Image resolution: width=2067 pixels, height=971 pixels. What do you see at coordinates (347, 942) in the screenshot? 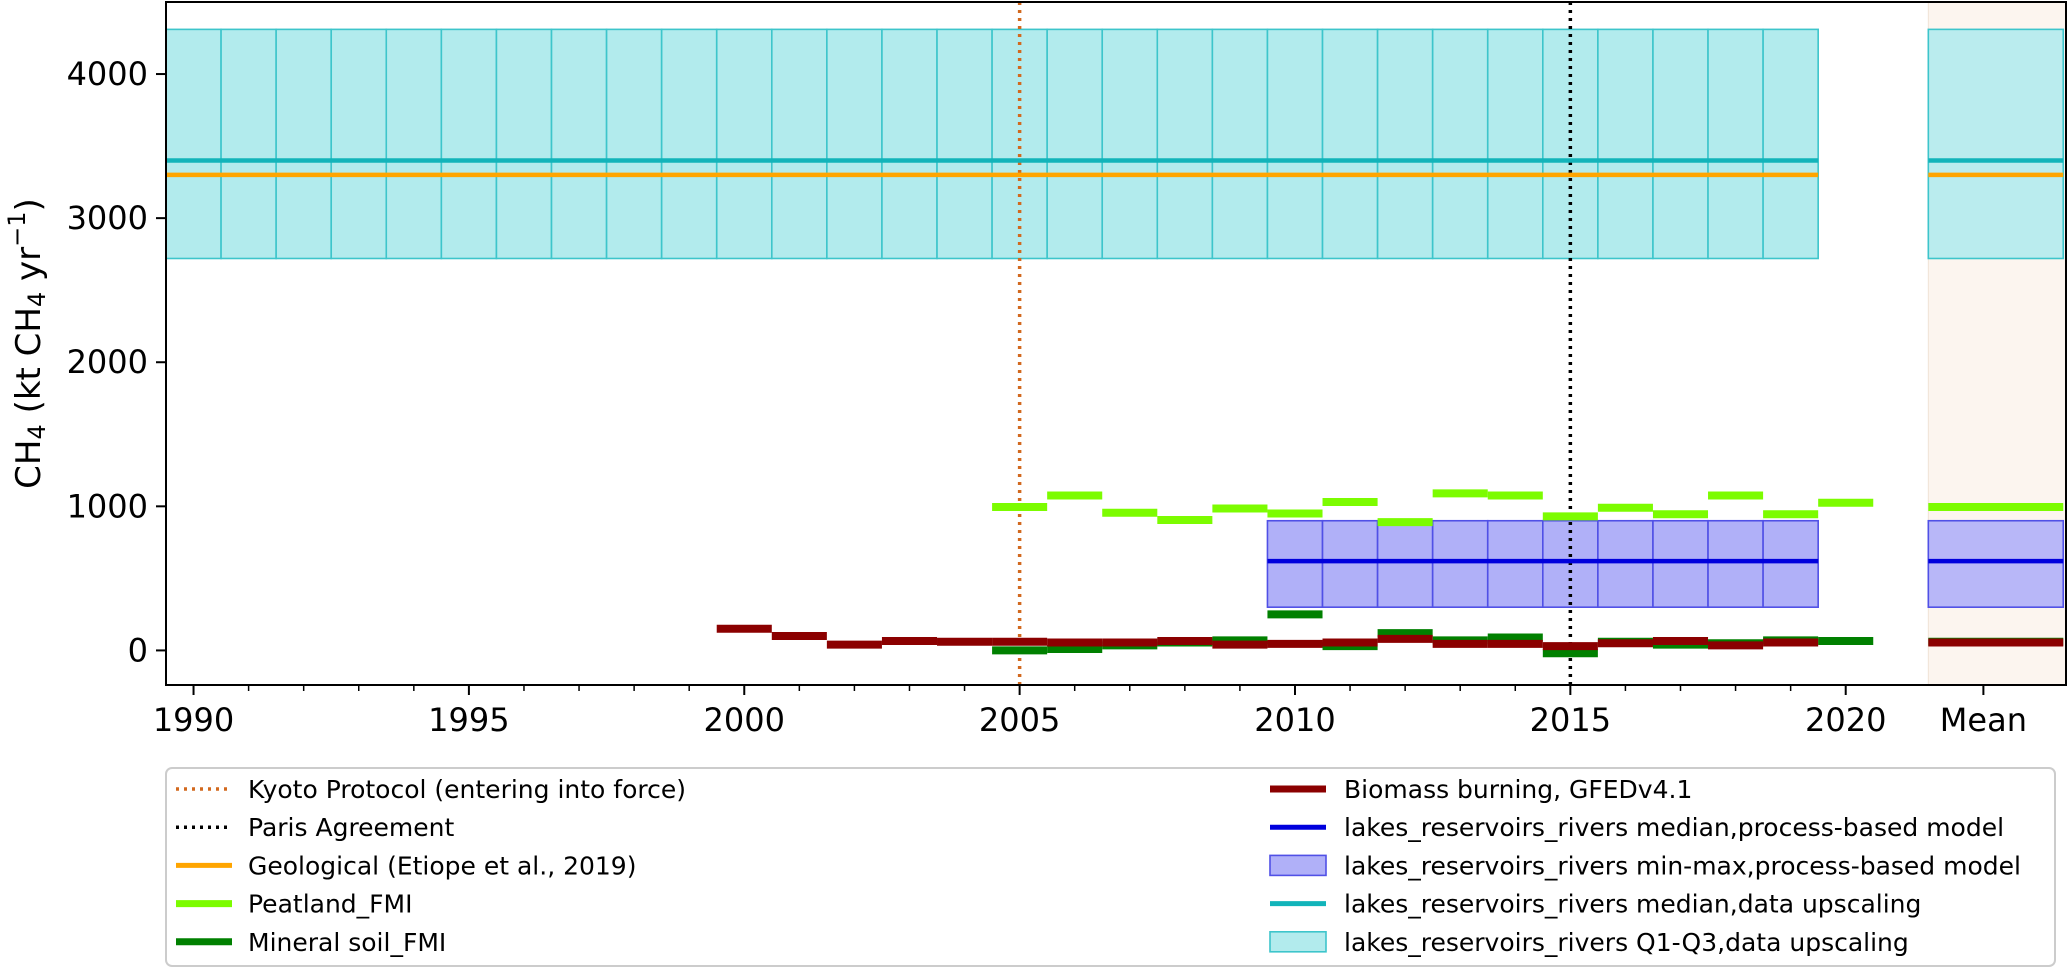
I see `legend-label: Mineral soil_FMI` at bounding box center [347, 942].